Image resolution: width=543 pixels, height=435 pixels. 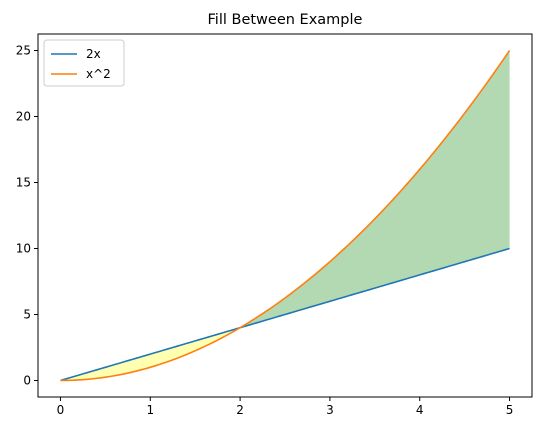 What do you see at coordinates (23, 183) in the screenshot?
I see `y-tick-label: 15` at bounding box center [23, 183].